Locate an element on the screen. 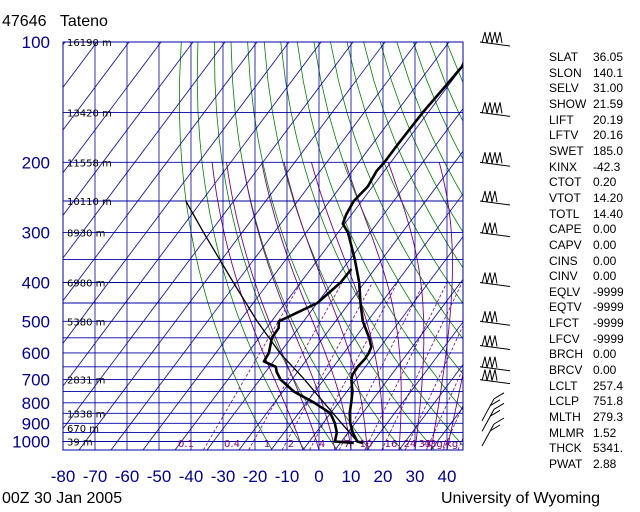 The width and height of the screenshot is (640, 512). index-key: CINV is located at coordinates (563, 276).